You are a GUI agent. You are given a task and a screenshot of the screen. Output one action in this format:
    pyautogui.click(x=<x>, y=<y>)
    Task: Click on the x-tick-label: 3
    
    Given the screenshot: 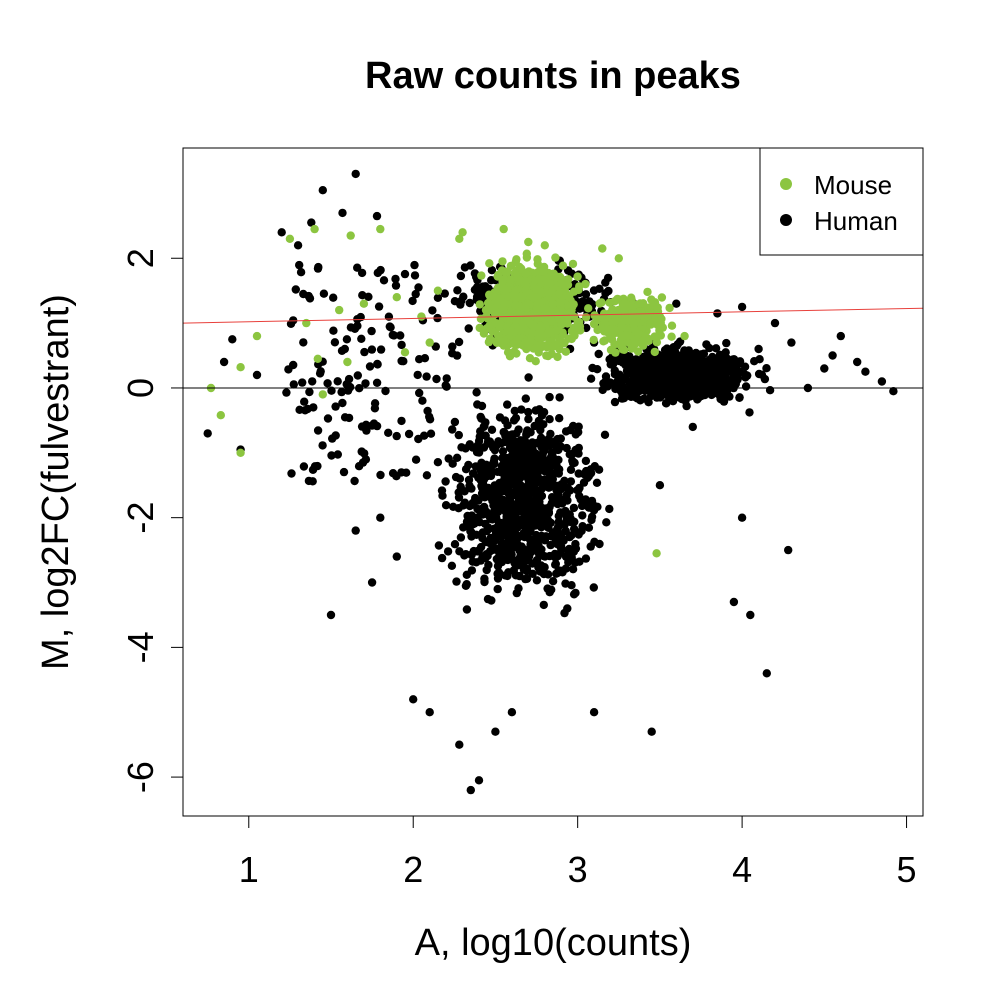 What is the action you would take?
    pyautogui.click(x=578, y=869)
    